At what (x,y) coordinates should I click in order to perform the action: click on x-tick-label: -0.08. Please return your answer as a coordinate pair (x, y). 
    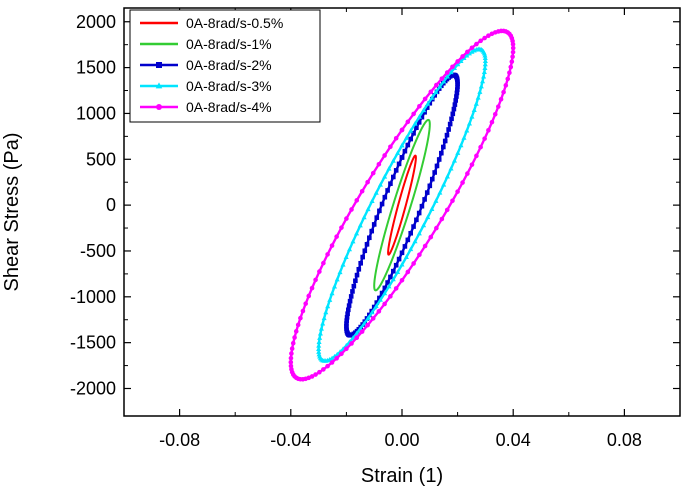
    Looking at the image, I should click on (179, 440).